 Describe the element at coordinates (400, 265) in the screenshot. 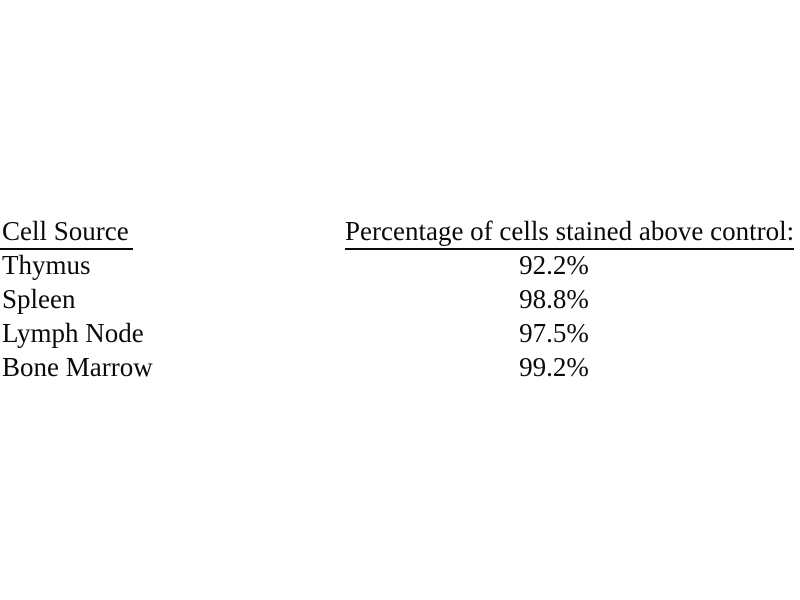

I see `table-row: Thymus 92.2%` at that location.